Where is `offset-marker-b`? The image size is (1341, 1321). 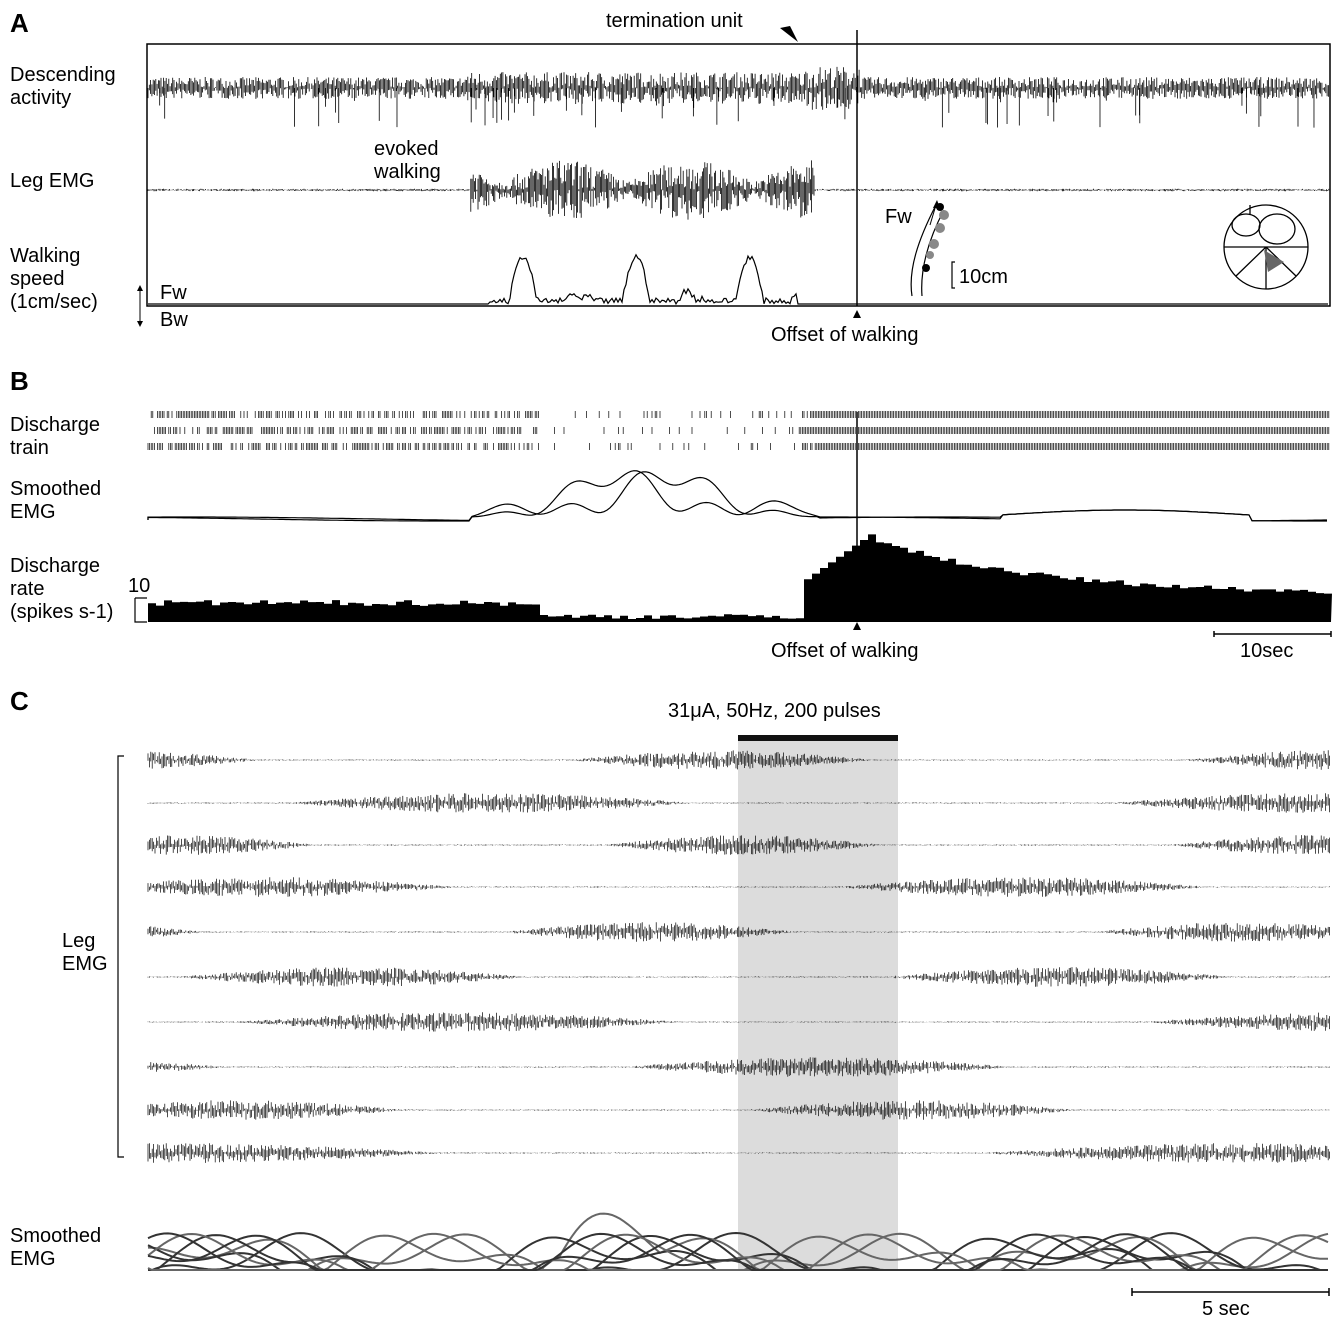 offset-marker-b is located at coordinates (857, 626).